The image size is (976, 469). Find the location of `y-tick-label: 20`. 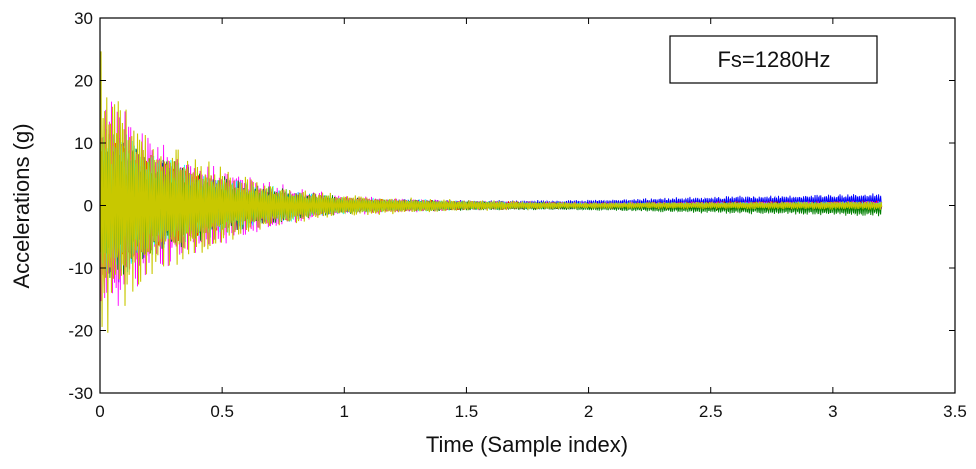

y-tick-label: 20 is located at coordinates (83, 81).